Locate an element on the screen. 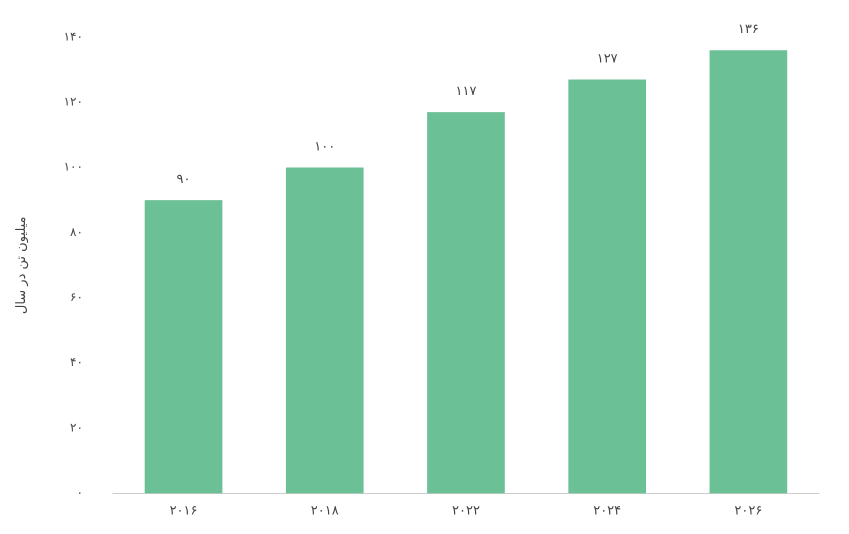 Image resolution: width=849 pixels, height=534 pixels. y-tick-label: ۴۰ is located at coordinates (76, 362).